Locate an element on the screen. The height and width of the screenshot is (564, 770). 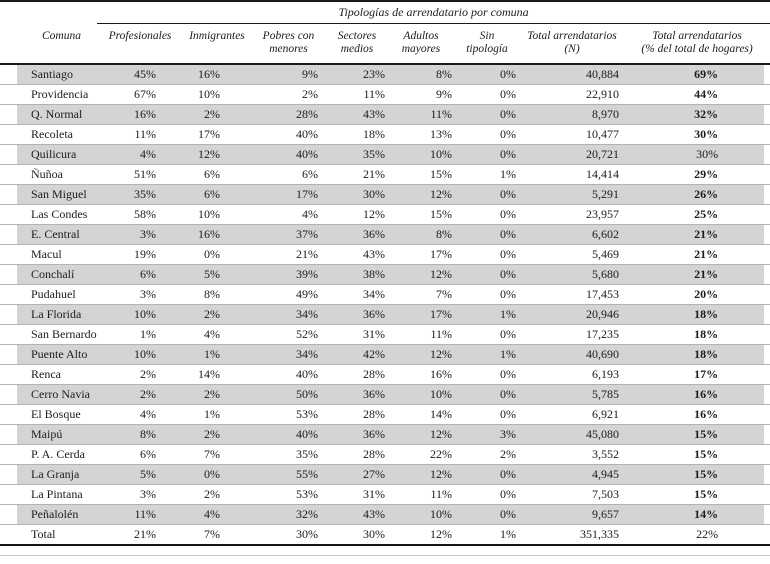
cell-total-pct-hogares: 20% is located at coordinates (697, 294).